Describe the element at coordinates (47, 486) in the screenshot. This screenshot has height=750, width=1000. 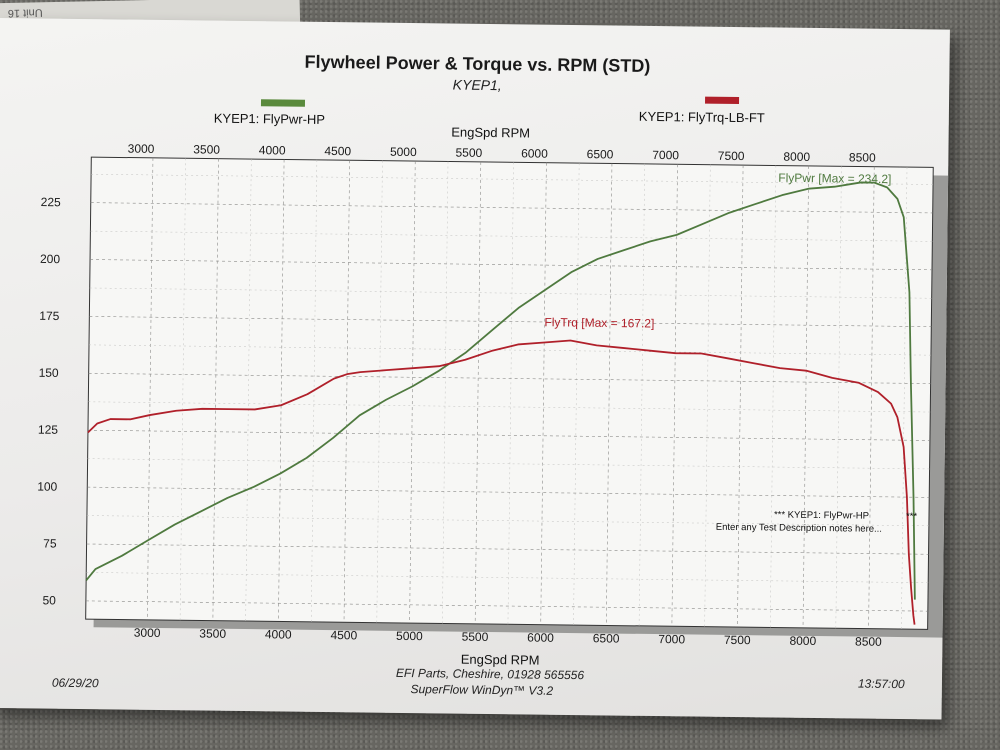
I see `y-tick-label: 100` at that location.